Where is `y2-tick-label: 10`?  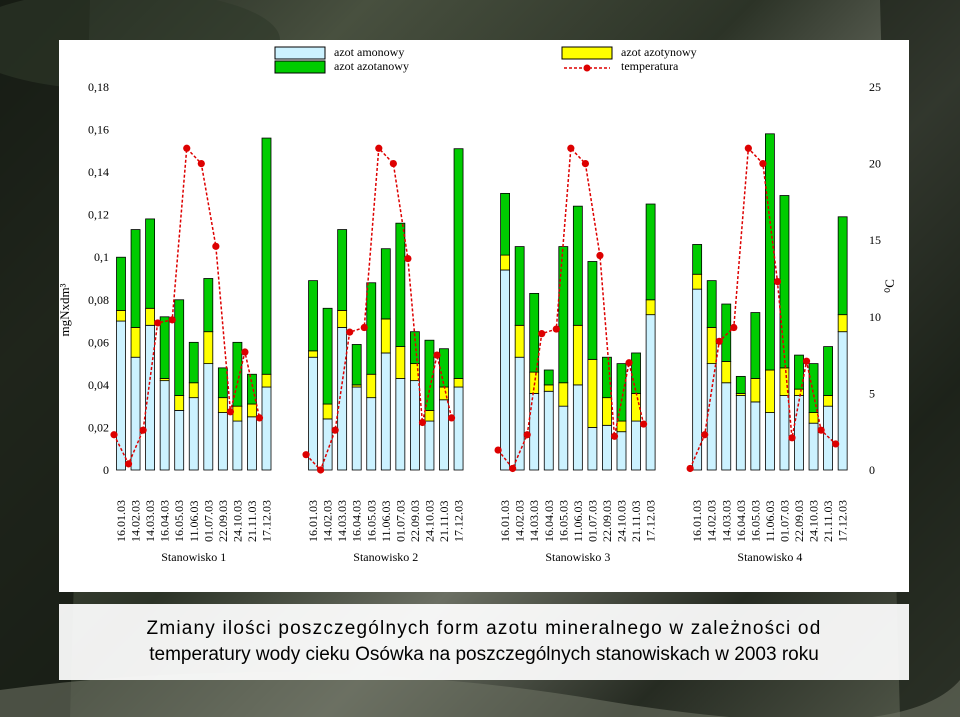 y2-tick-label: 10 is located at coordinates (875, 317).